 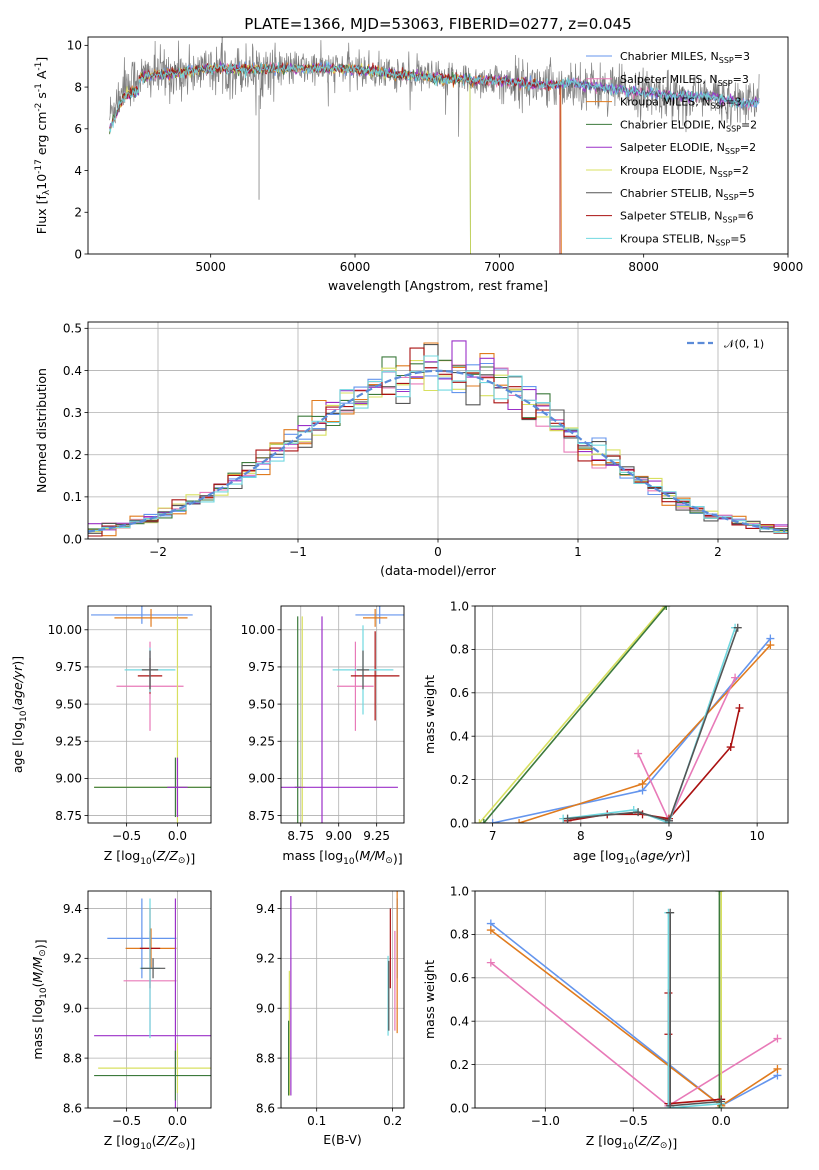 I want to click on x-tick-label: 6000, so click(x=355, y=267).